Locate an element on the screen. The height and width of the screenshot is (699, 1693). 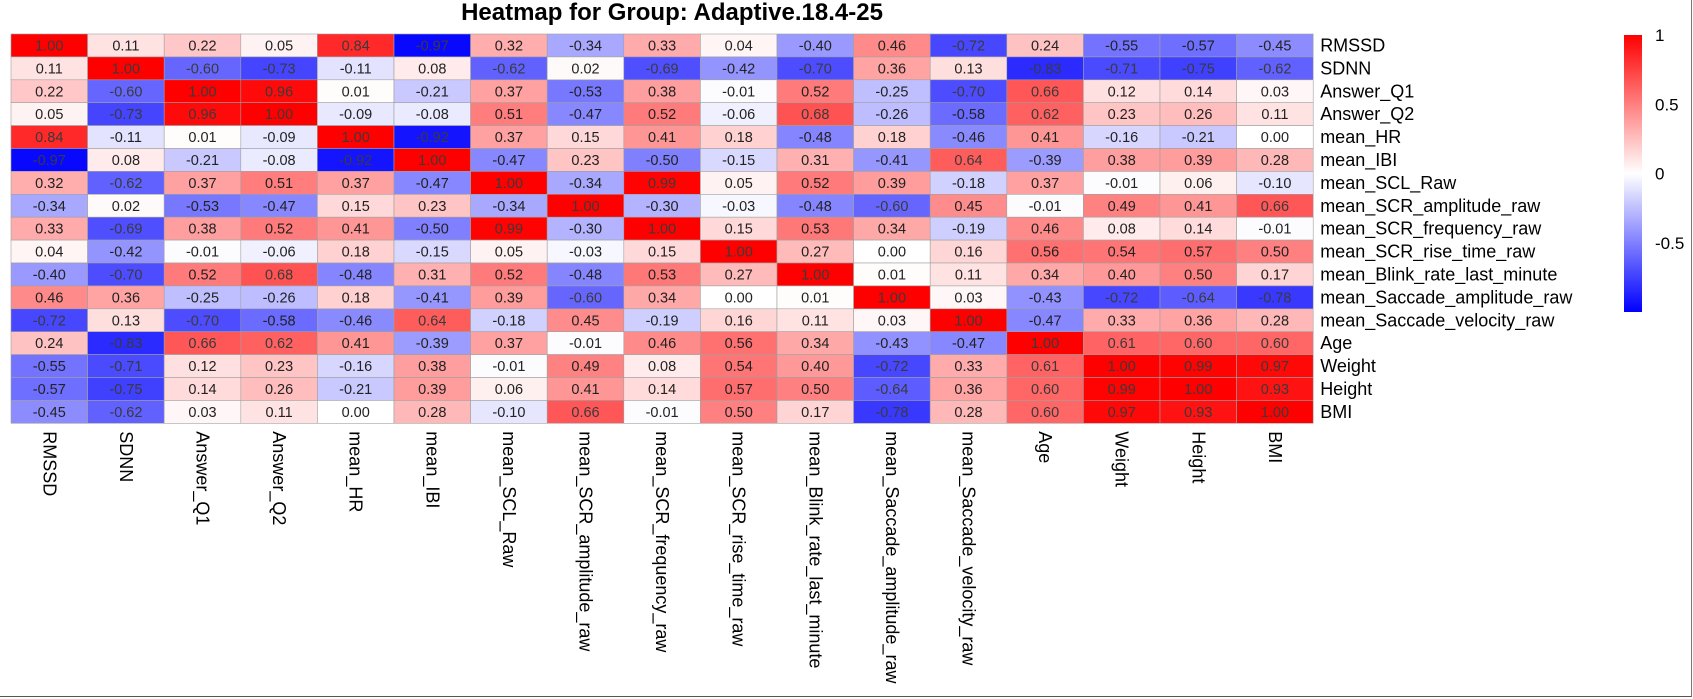
cell-value-label: -0.41 is located at coordinates (891, 161).